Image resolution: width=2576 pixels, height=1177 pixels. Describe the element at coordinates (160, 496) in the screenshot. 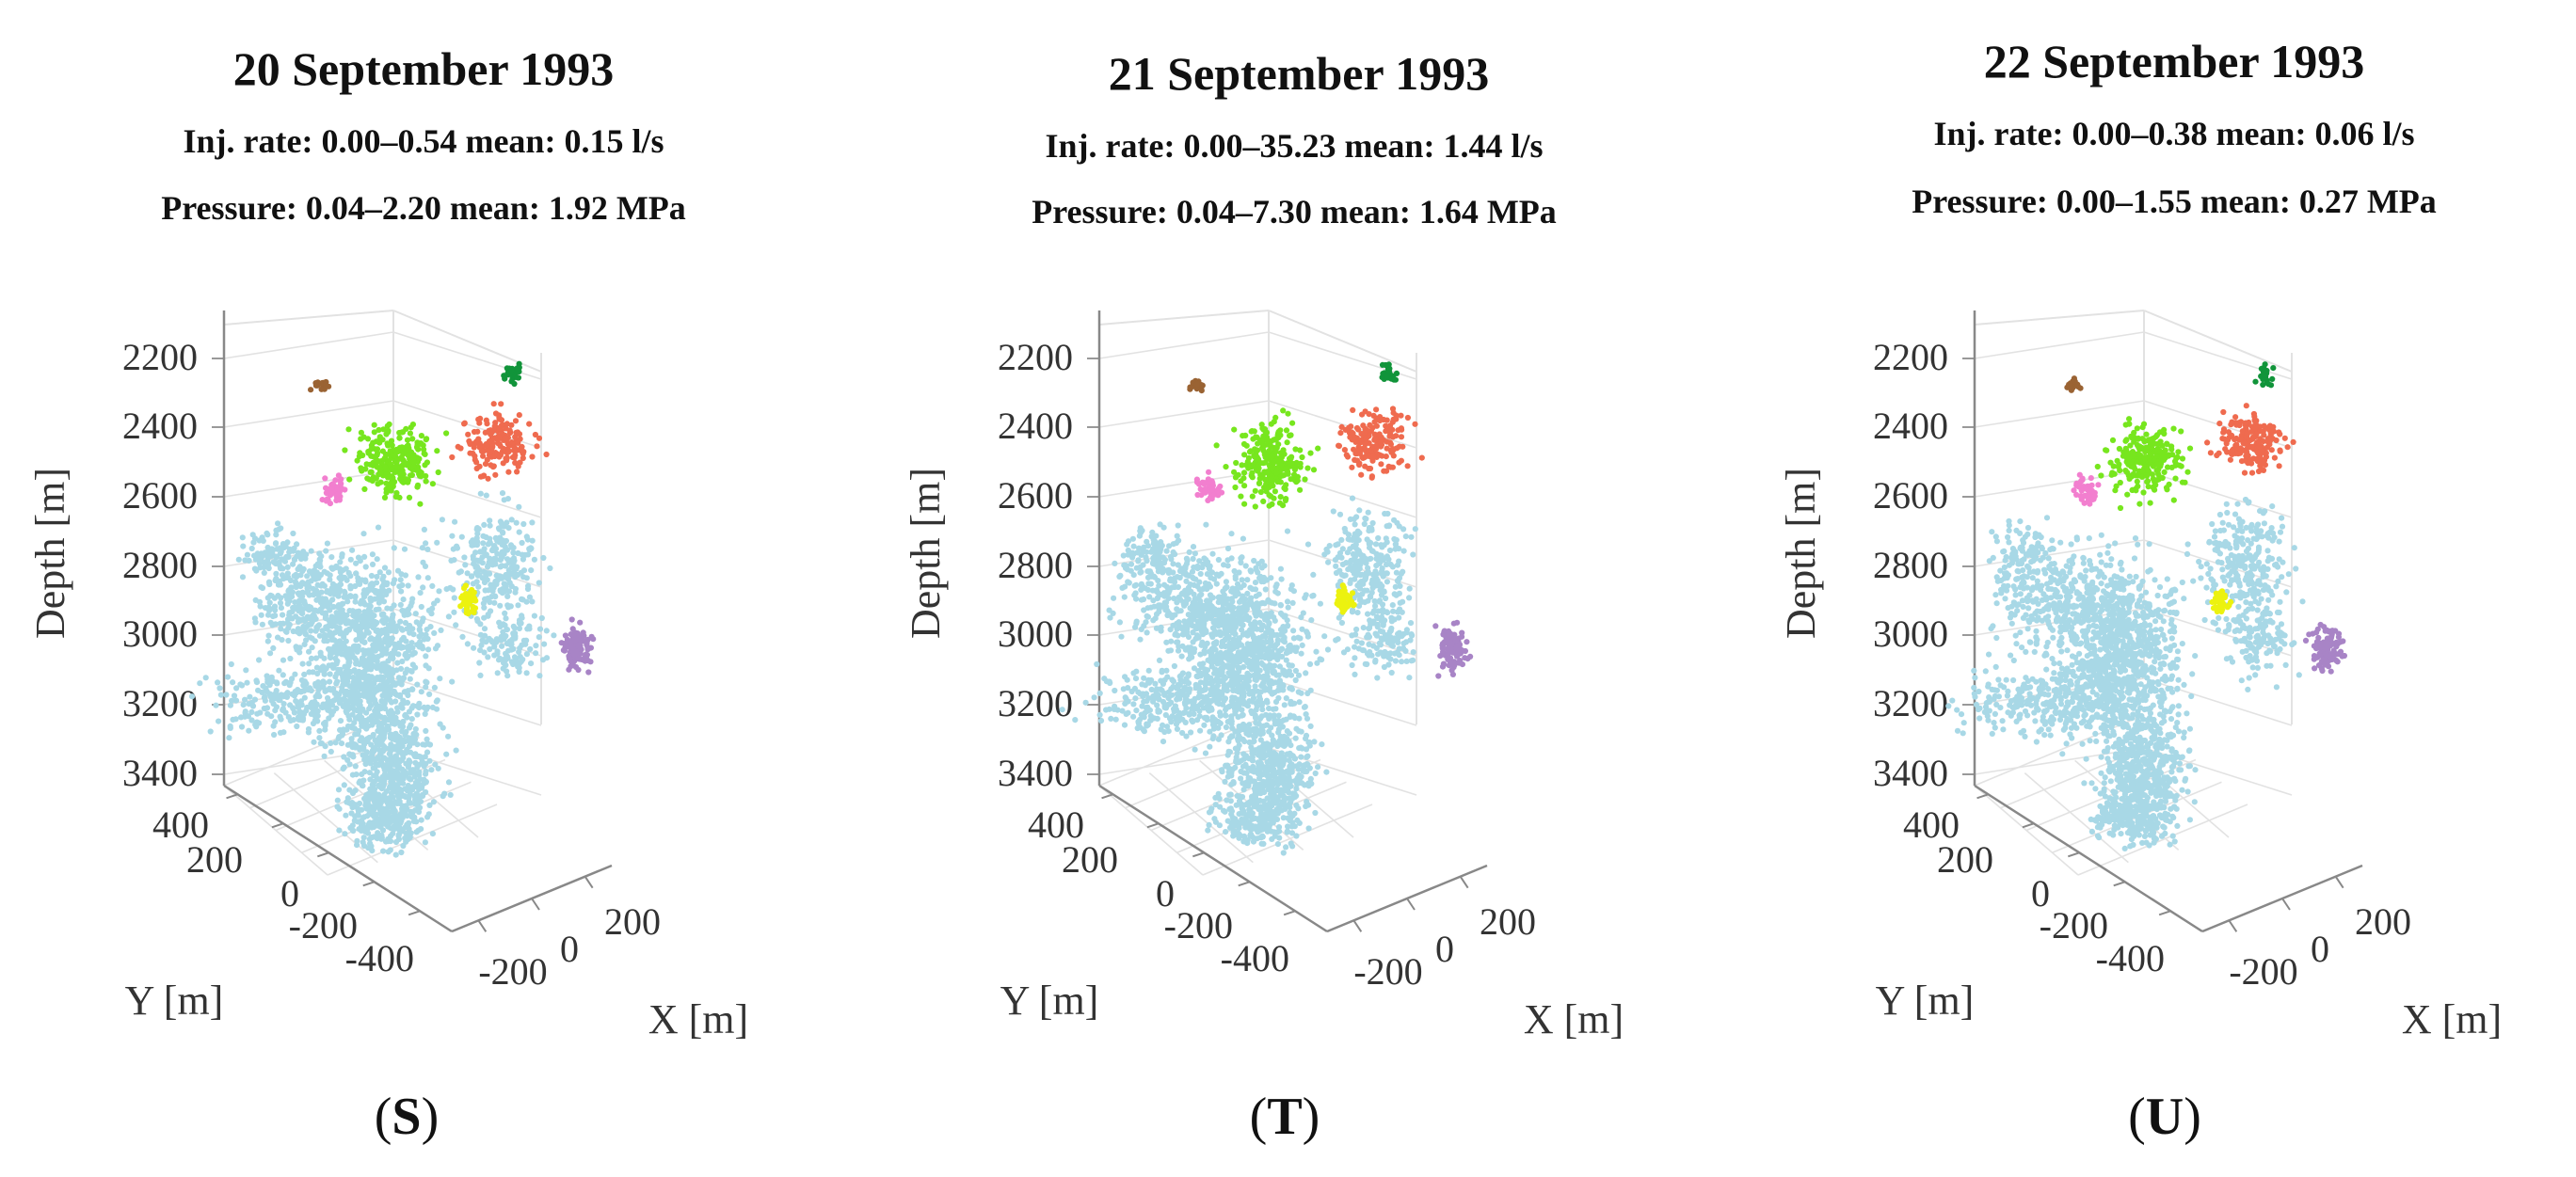

I see `depth-tick: 2600` at that location.